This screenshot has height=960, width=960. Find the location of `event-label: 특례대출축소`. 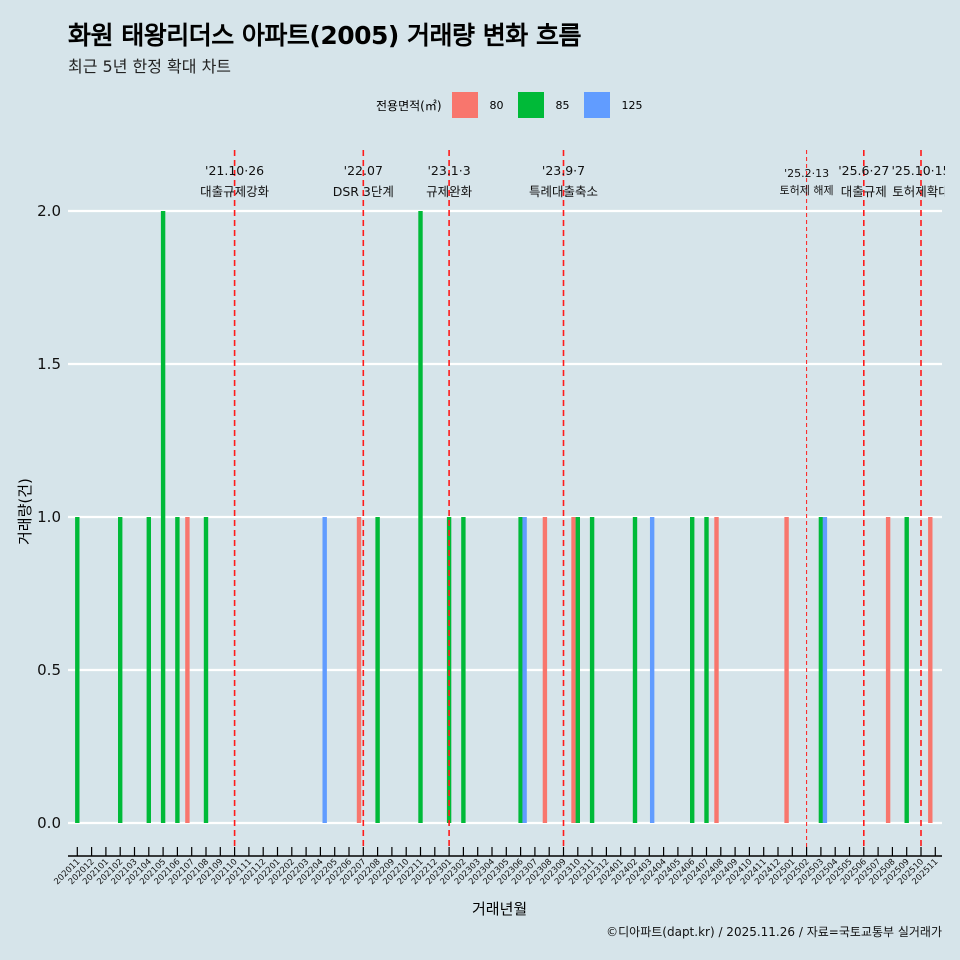

event-label: 특례대출축소 is located at coordinates (563, 191).